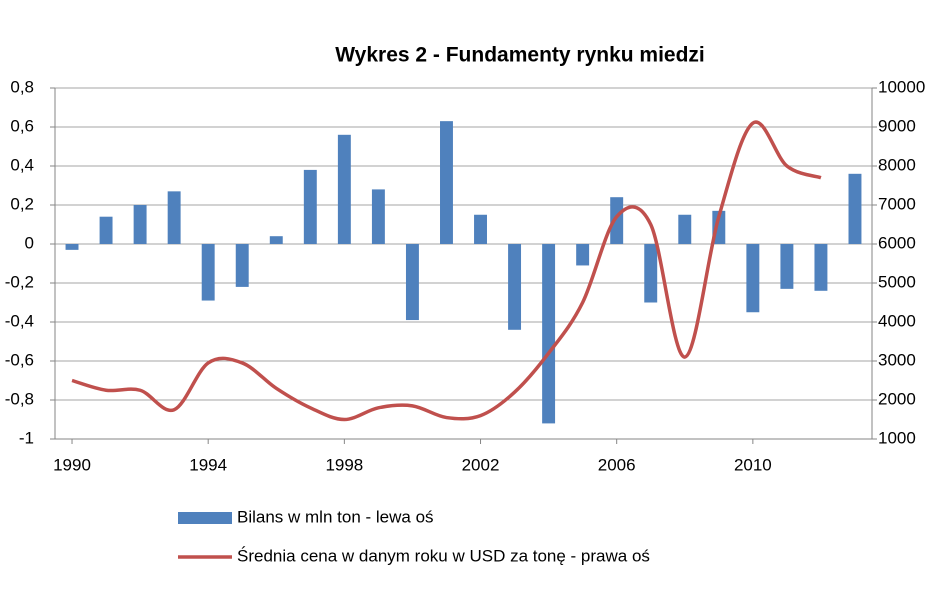 This screenshot has width=948, height=593. Describe the element at coordinates (22, 203) in the screenshot. I see `y-tick-label: 0,2` at that location.